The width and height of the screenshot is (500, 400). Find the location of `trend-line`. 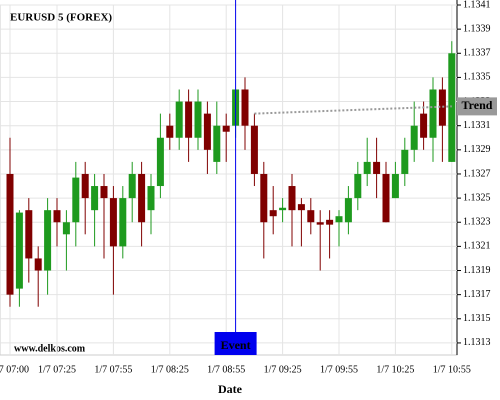

trend-line is located at coordinates (353, 110).